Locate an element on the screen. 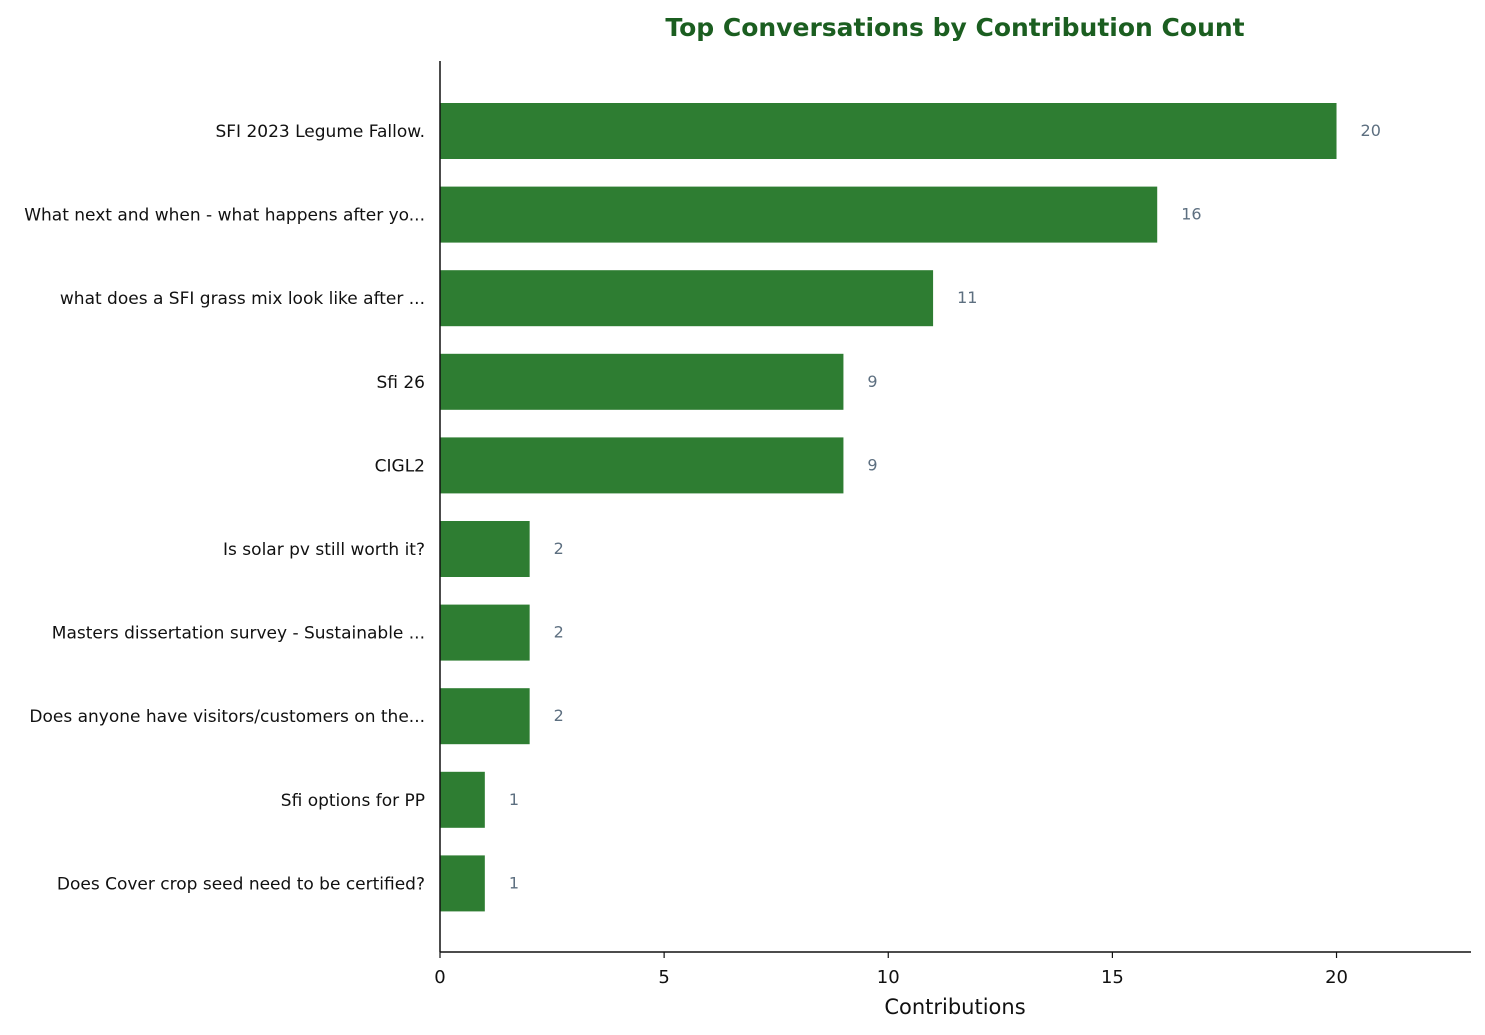 This screenshot has width=1485, height=1035. category-label: CIGL2 is located at coordinates (400, 466).